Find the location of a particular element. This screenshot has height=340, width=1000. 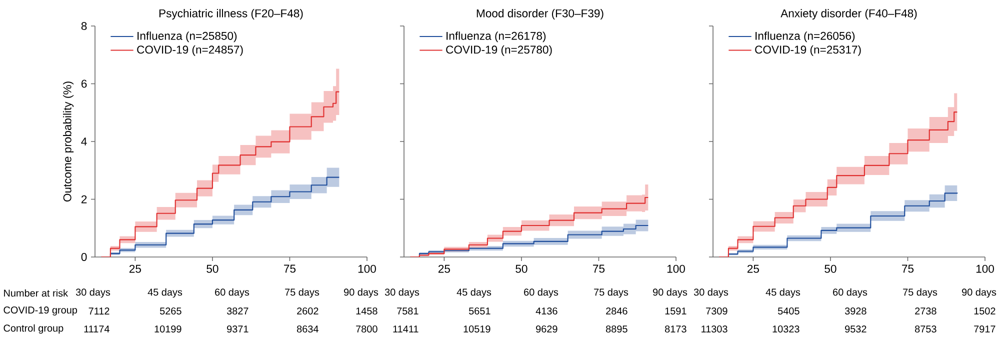

y-axis-title: Outcome probability (%) is located at coordinates (68, 142).